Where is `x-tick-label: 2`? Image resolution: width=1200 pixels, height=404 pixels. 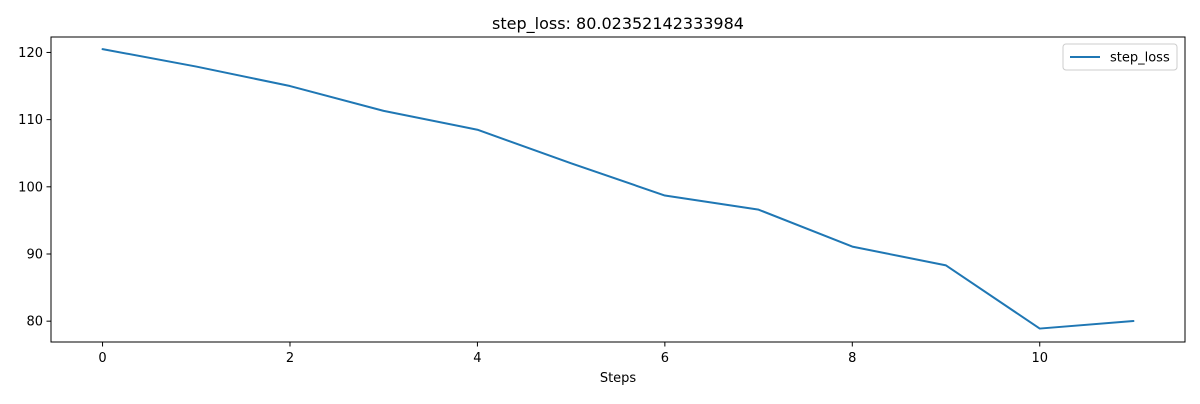 x-tick-label: 2 is located at coordinates (290, 358).